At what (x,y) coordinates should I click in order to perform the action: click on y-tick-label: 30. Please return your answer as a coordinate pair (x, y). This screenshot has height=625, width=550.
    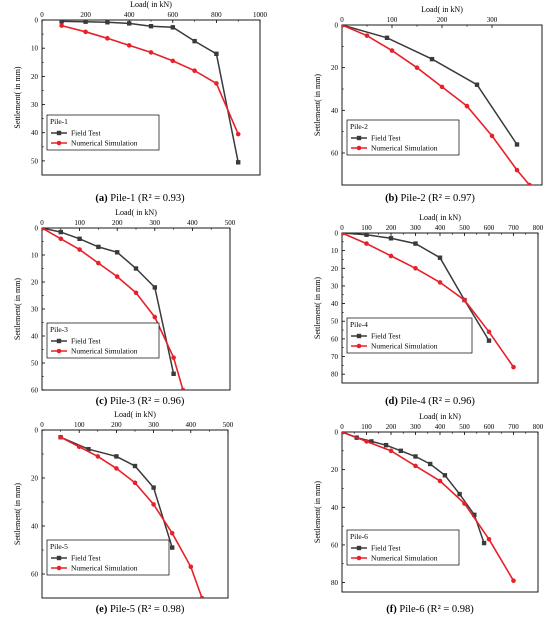
    Looking at the image, I should click on (35, 310).